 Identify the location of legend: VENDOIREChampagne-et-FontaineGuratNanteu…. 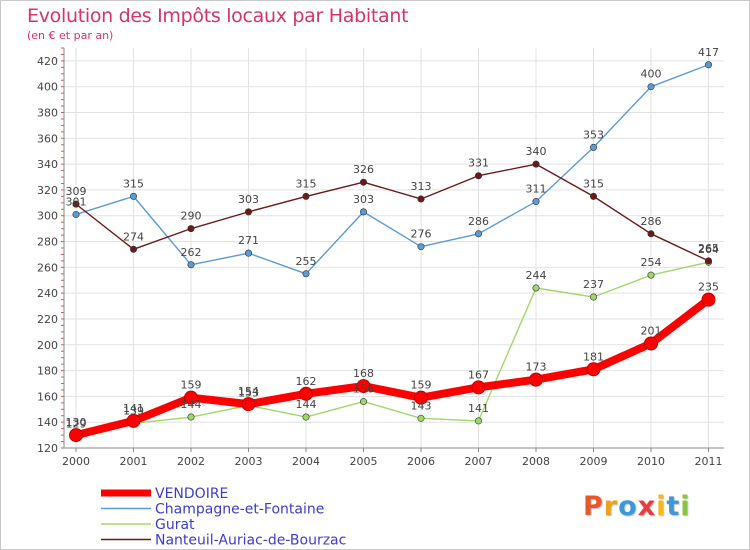
(223, 517).